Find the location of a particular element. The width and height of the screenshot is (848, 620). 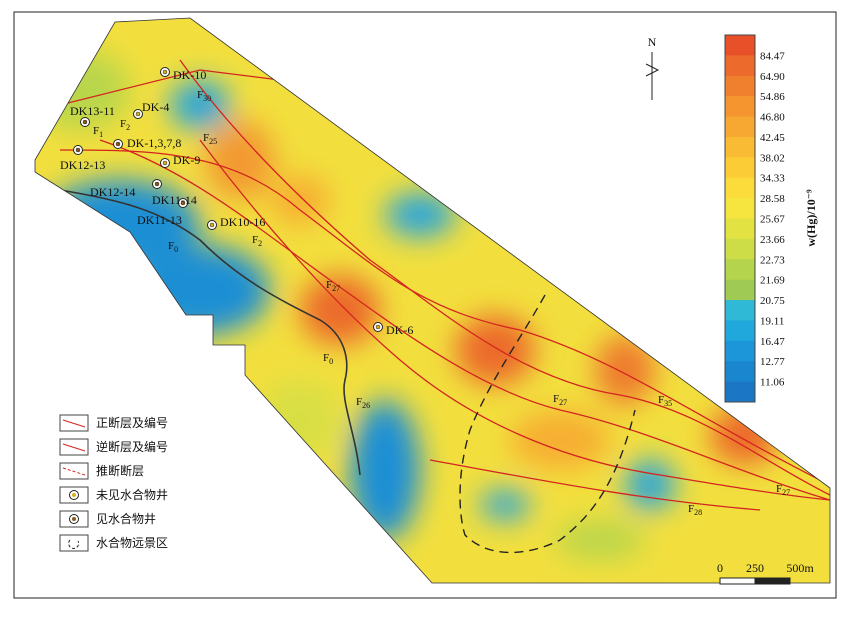

scale-bar: 0 250 500m is located at coordinates (765, 573).